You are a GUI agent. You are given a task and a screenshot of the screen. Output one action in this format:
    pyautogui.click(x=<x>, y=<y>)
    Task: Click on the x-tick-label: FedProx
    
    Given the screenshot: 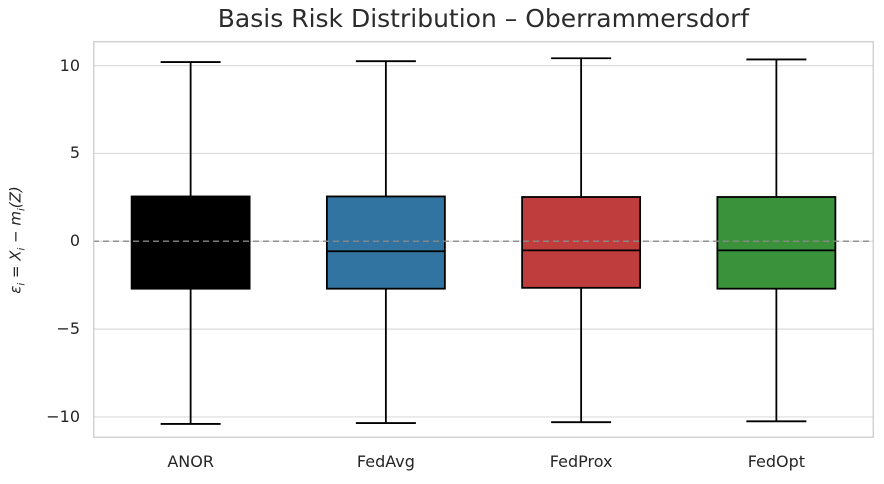 What is the action you would take?
    pyautogui.click(x=581, y=461)
    